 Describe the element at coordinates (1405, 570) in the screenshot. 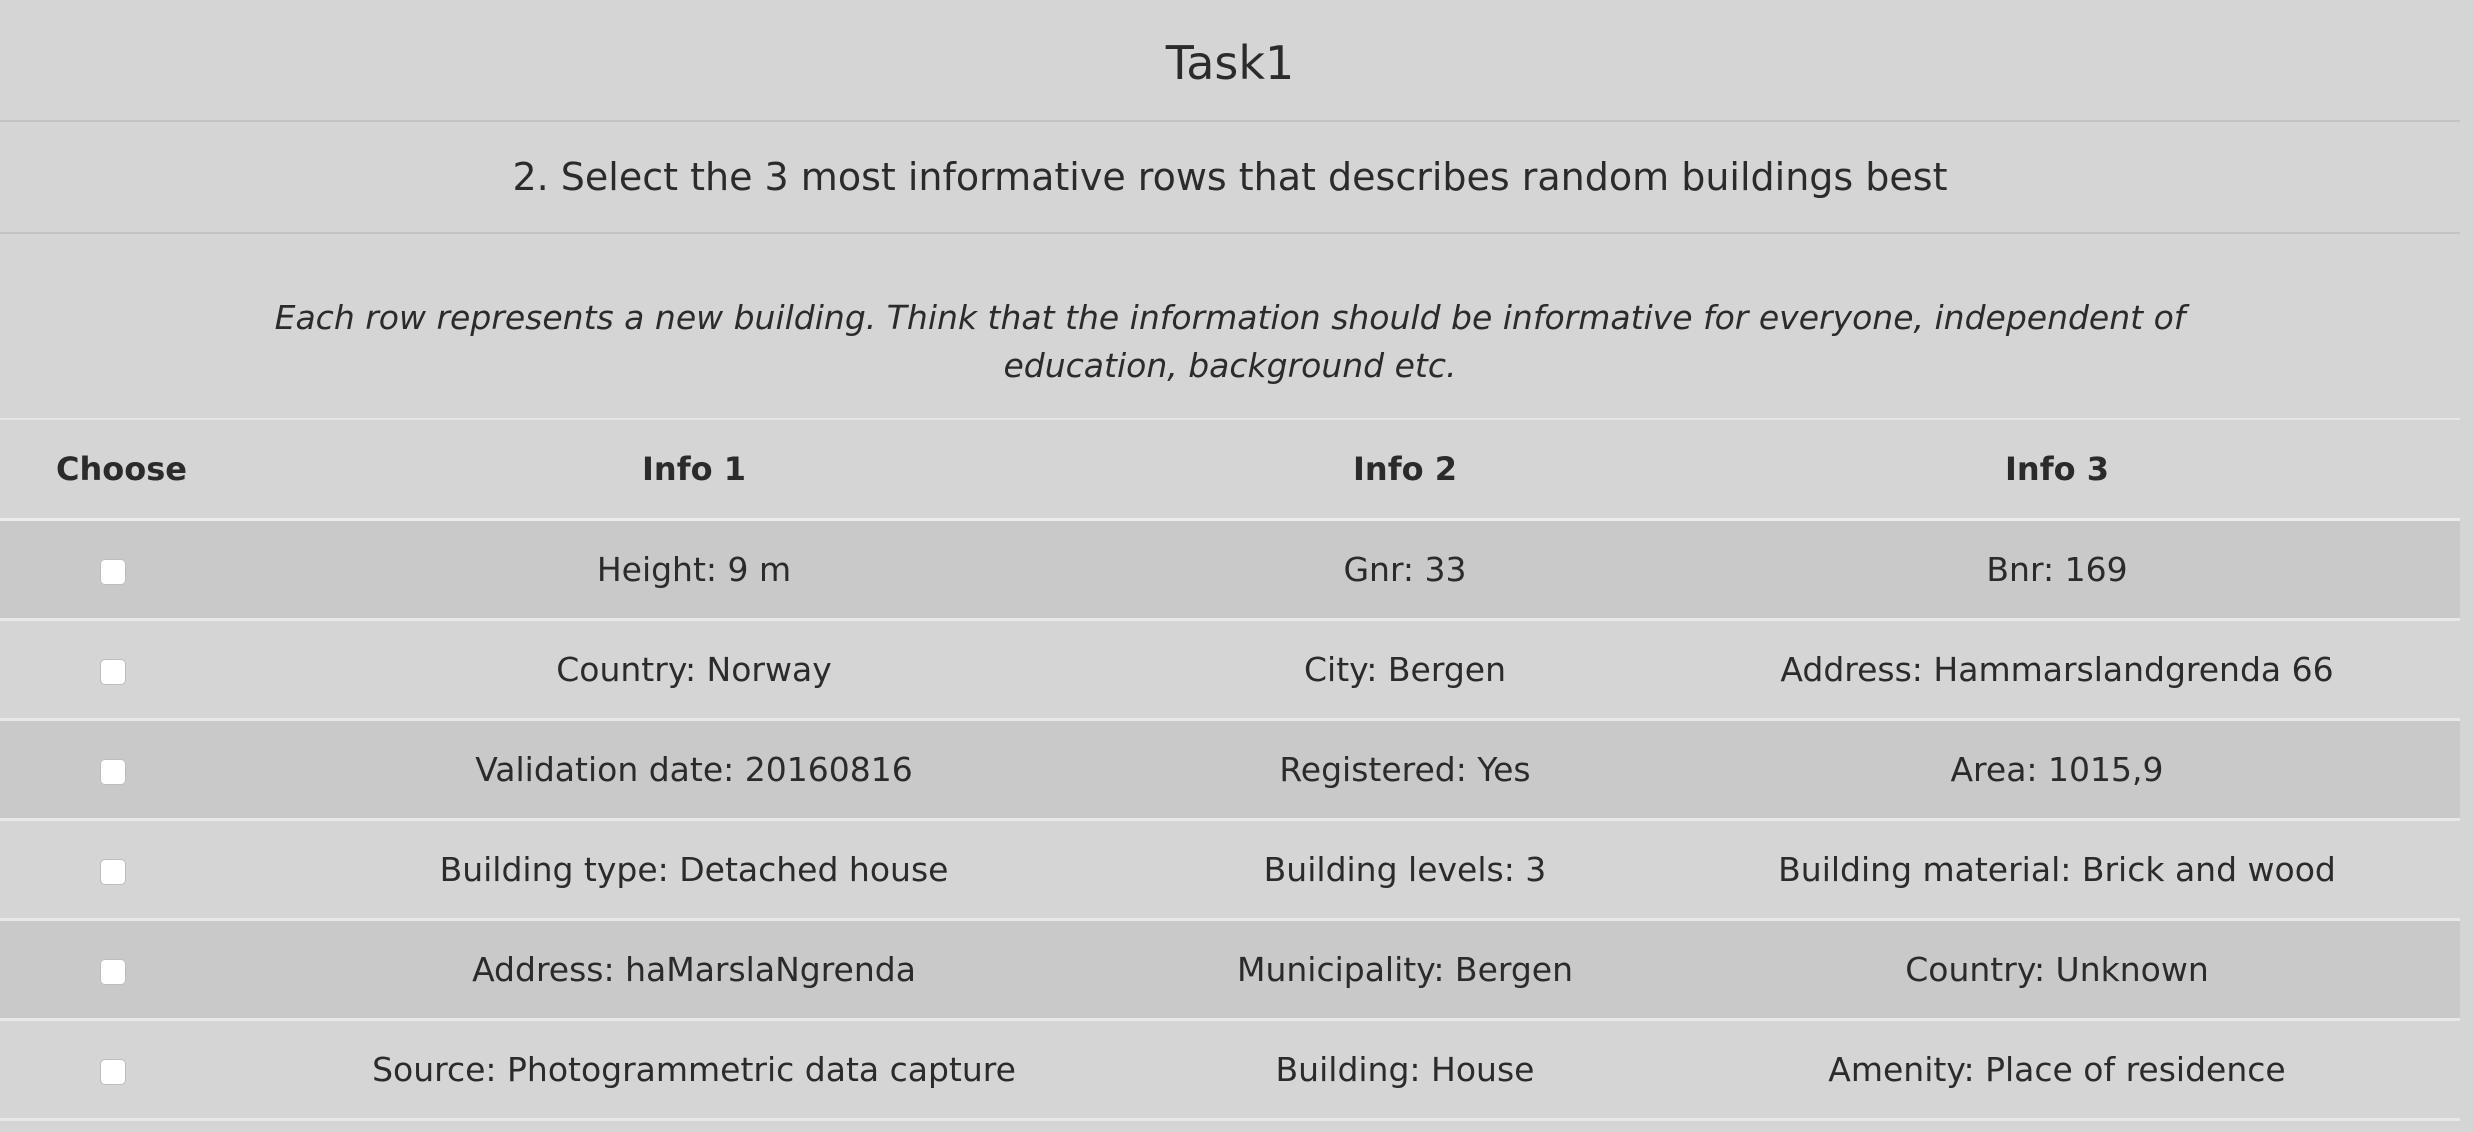

I see `info-2-cell: Gnr: 33` at that location.